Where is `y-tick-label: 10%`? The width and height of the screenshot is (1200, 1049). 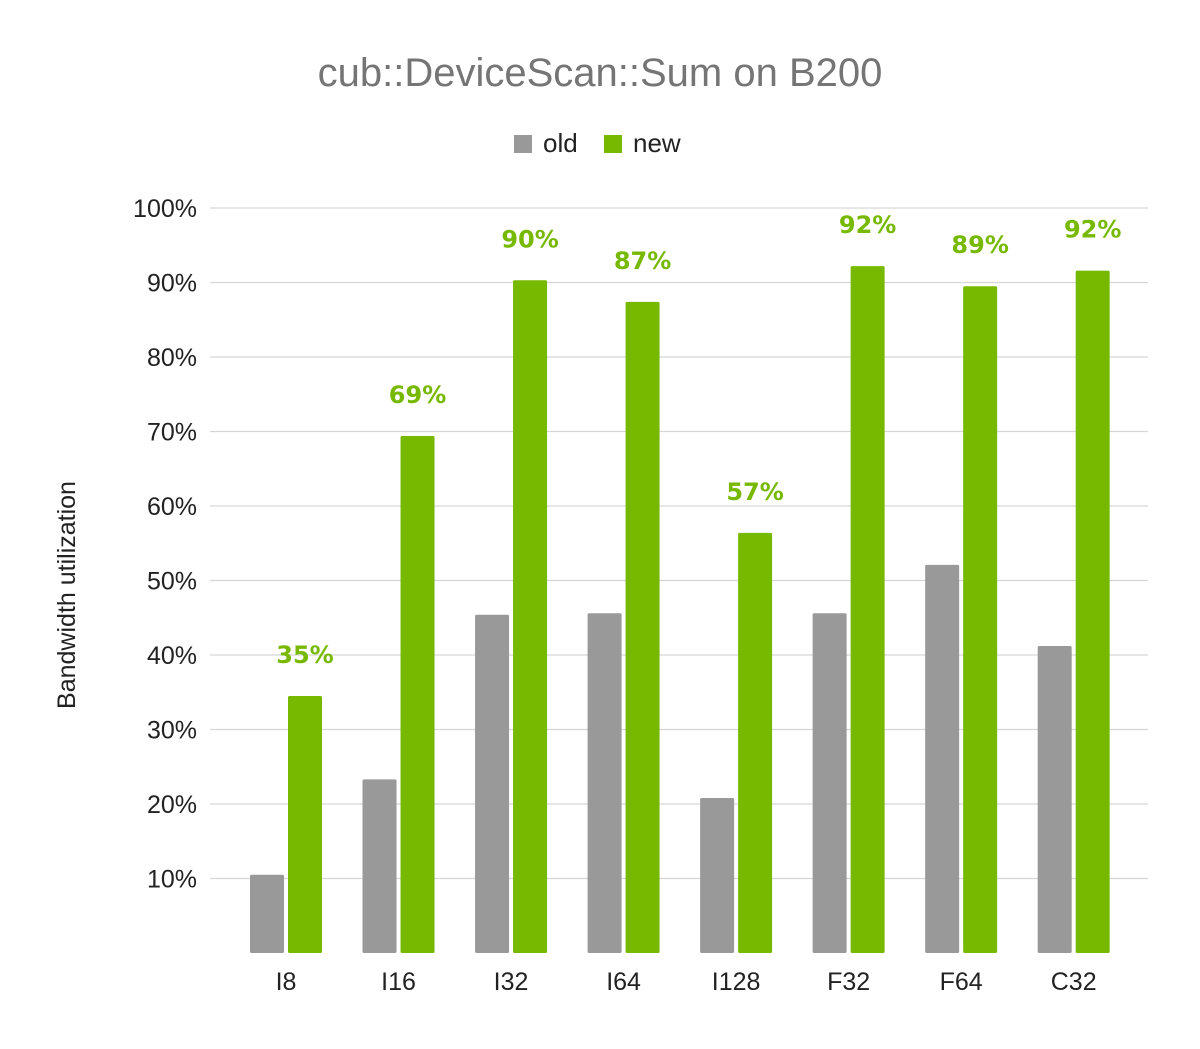 y-tick-label: 10% is located at coordinates (172, 880).